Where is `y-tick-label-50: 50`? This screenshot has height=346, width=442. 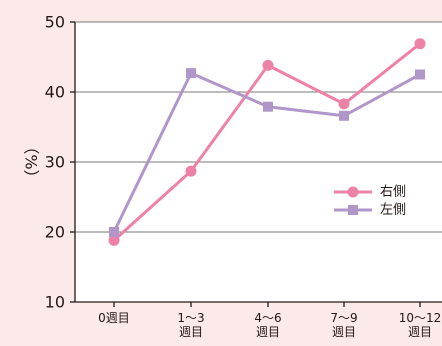
y-tick-label-50: 50 is located at coordinates (55, 22).